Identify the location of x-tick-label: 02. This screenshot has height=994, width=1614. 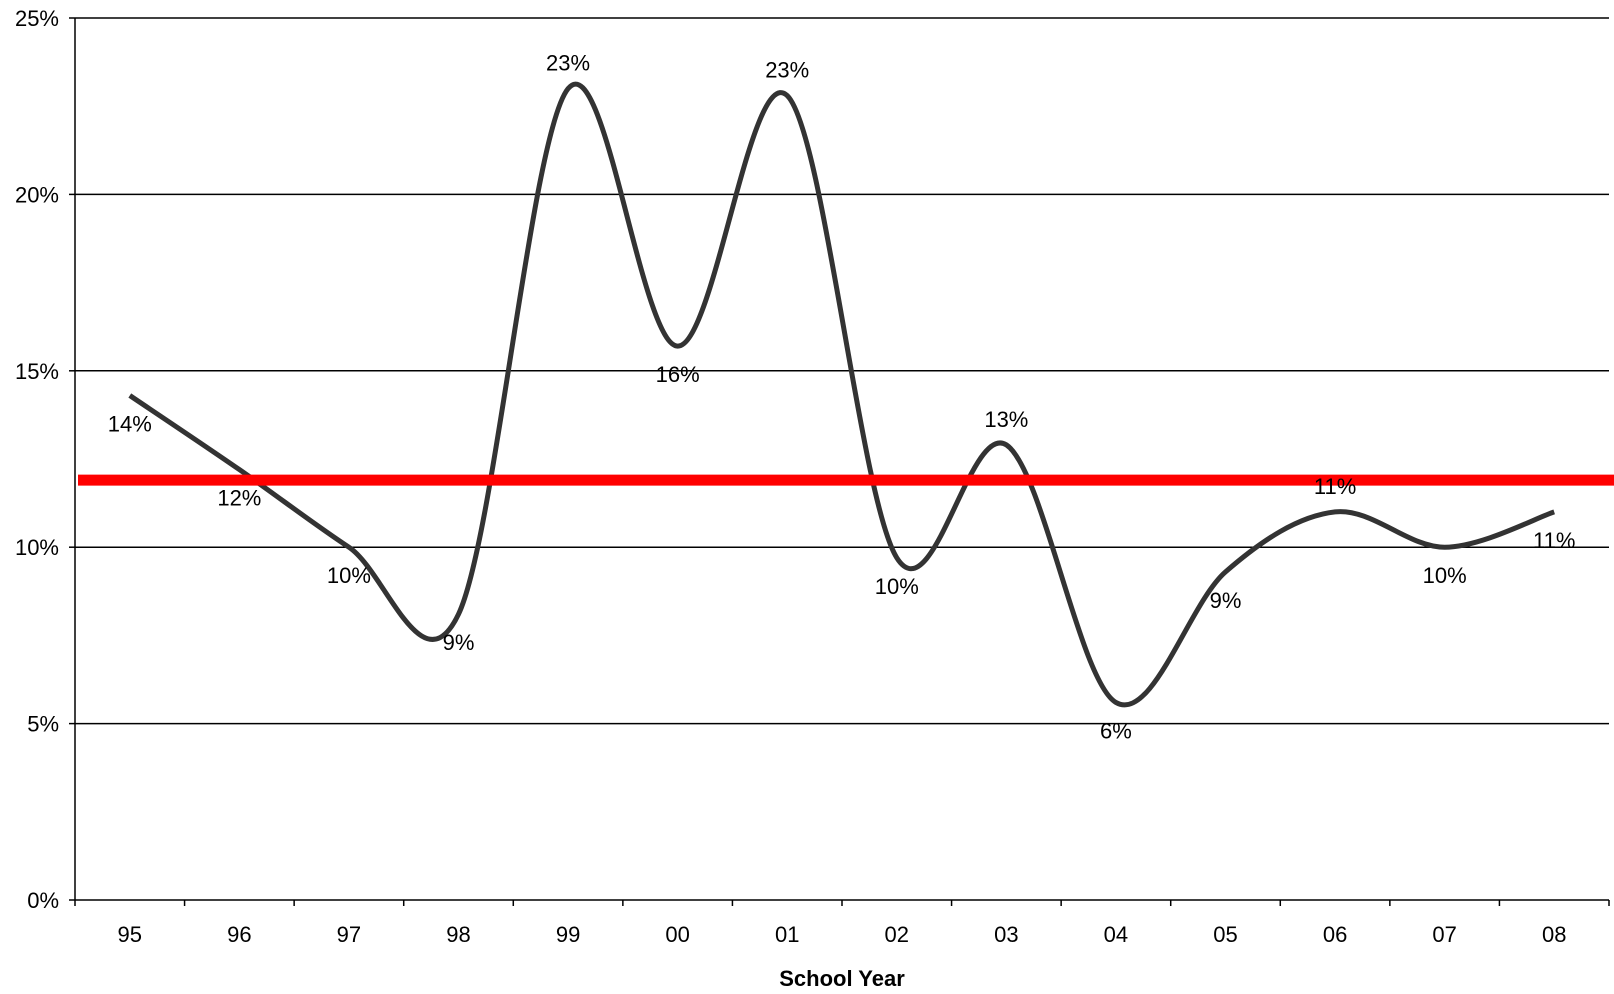
(897, 934).